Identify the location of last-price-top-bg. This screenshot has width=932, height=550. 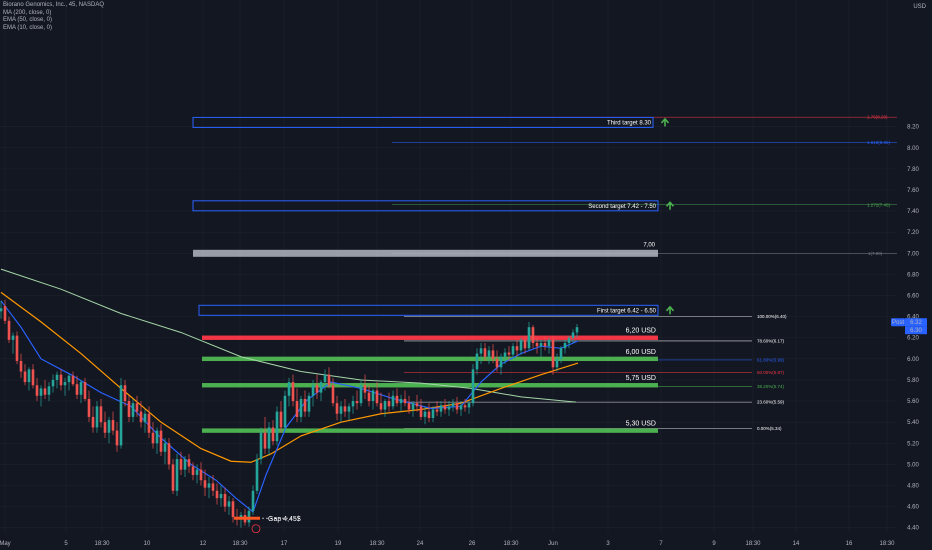
(916, 322).